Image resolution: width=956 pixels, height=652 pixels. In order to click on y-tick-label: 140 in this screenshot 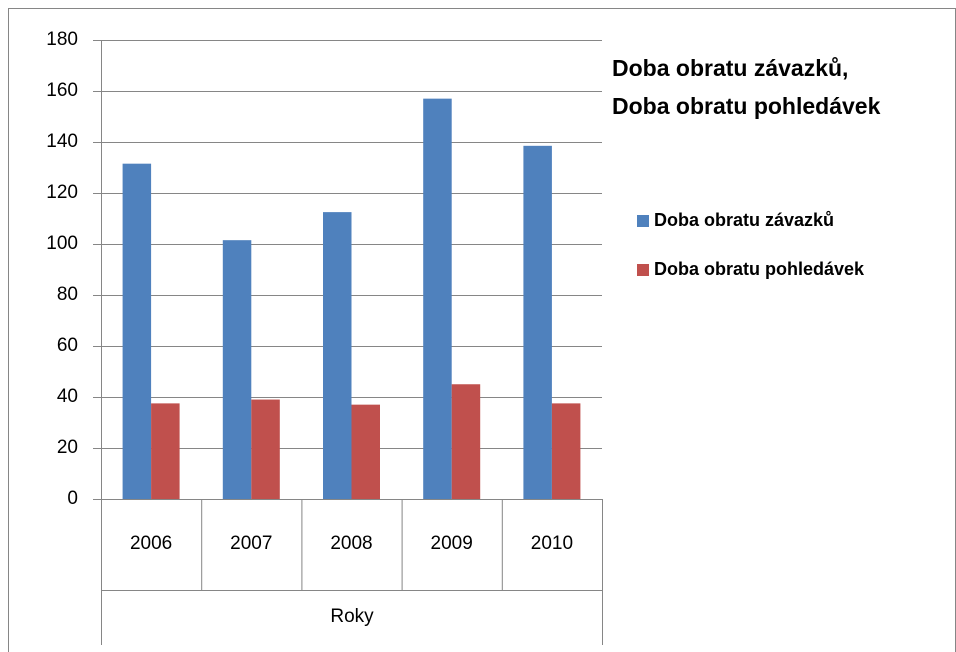, I will do `click(62, 141)`.